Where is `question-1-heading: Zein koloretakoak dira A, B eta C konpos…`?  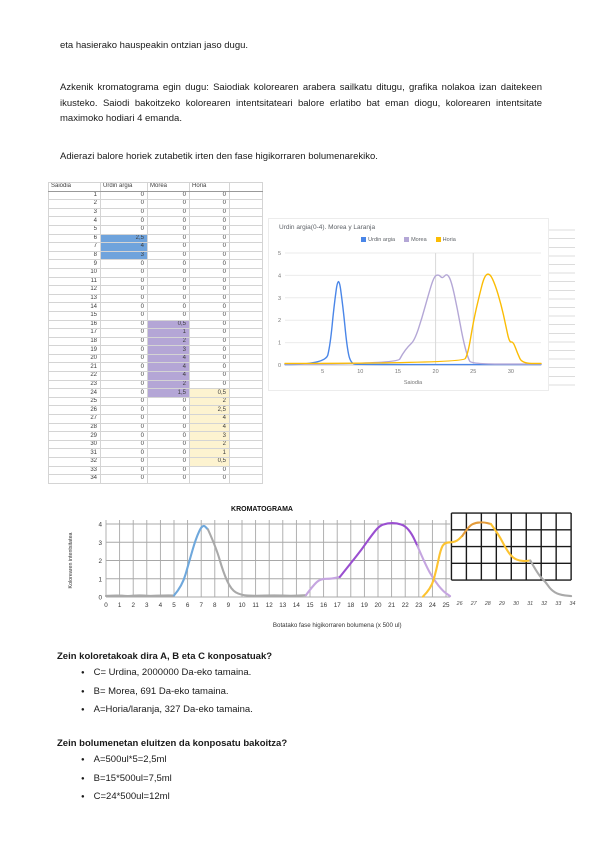
question-1-heading: Zein koloretakoak dira A, B eta C konpos… is located at coordinates (165, 656).